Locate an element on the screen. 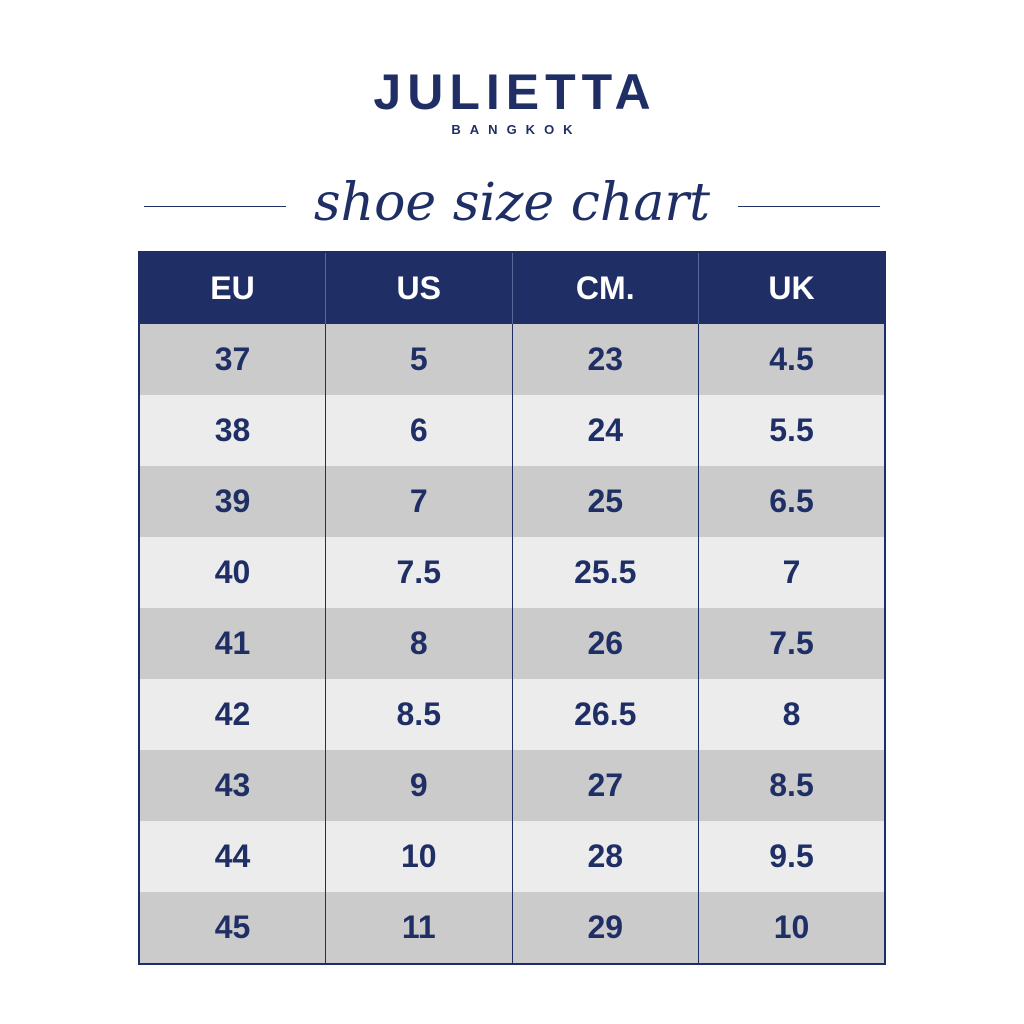 The height and width of the screenshot is (1024, 1024). table-row: 38 6 24 5.5 is located at coordinates (512, 430).